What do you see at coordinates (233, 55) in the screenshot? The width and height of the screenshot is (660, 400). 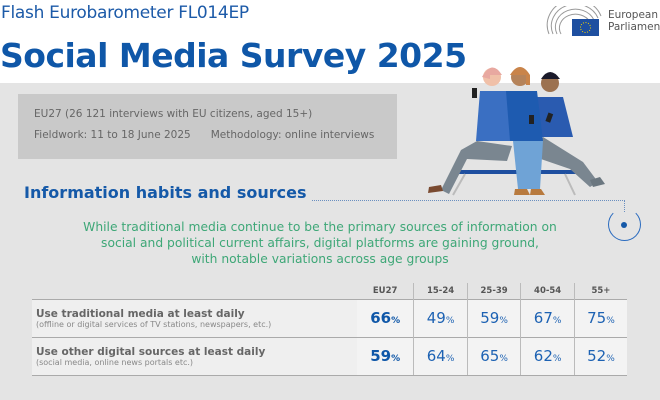 I see `page-title: Social Media Survey 2025` at bounding box center [233, 55].